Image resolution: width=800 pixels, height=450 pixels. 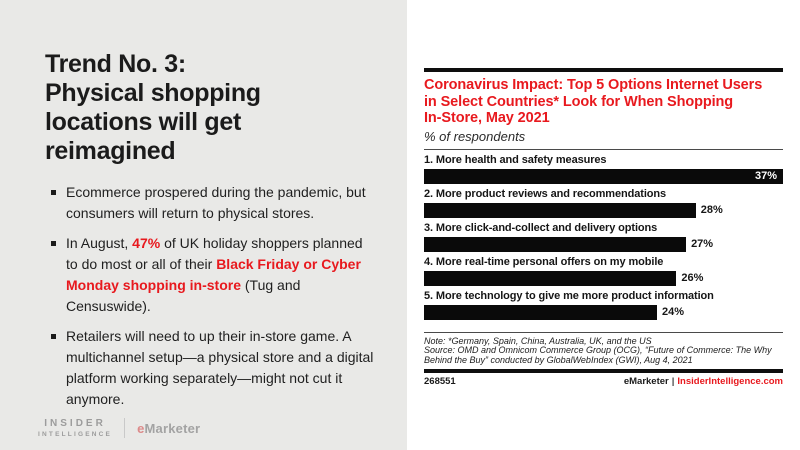 What do you see at coordinates (603, 371) in the screenshot?
I see `chart-bottom-rule` at bounding box center [603, 371].